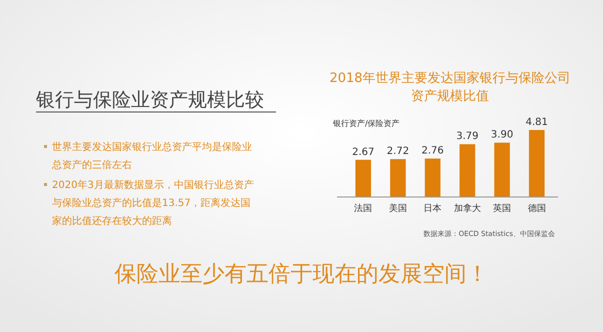 The image size is (603, 332). Describe the element at coordinates (467, 208) in the screenshot. I see `x-tick-label: 加拿大` at that location.